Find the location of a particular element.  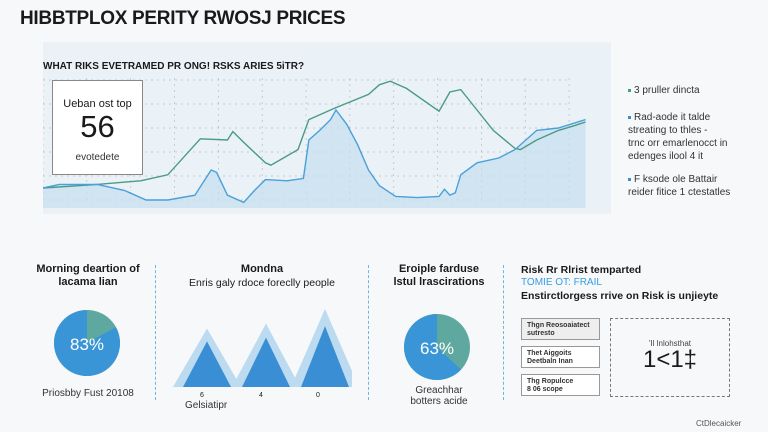

panel4-highlight: TOMIE OT: FRAIL is located at coordinates (561, 282).